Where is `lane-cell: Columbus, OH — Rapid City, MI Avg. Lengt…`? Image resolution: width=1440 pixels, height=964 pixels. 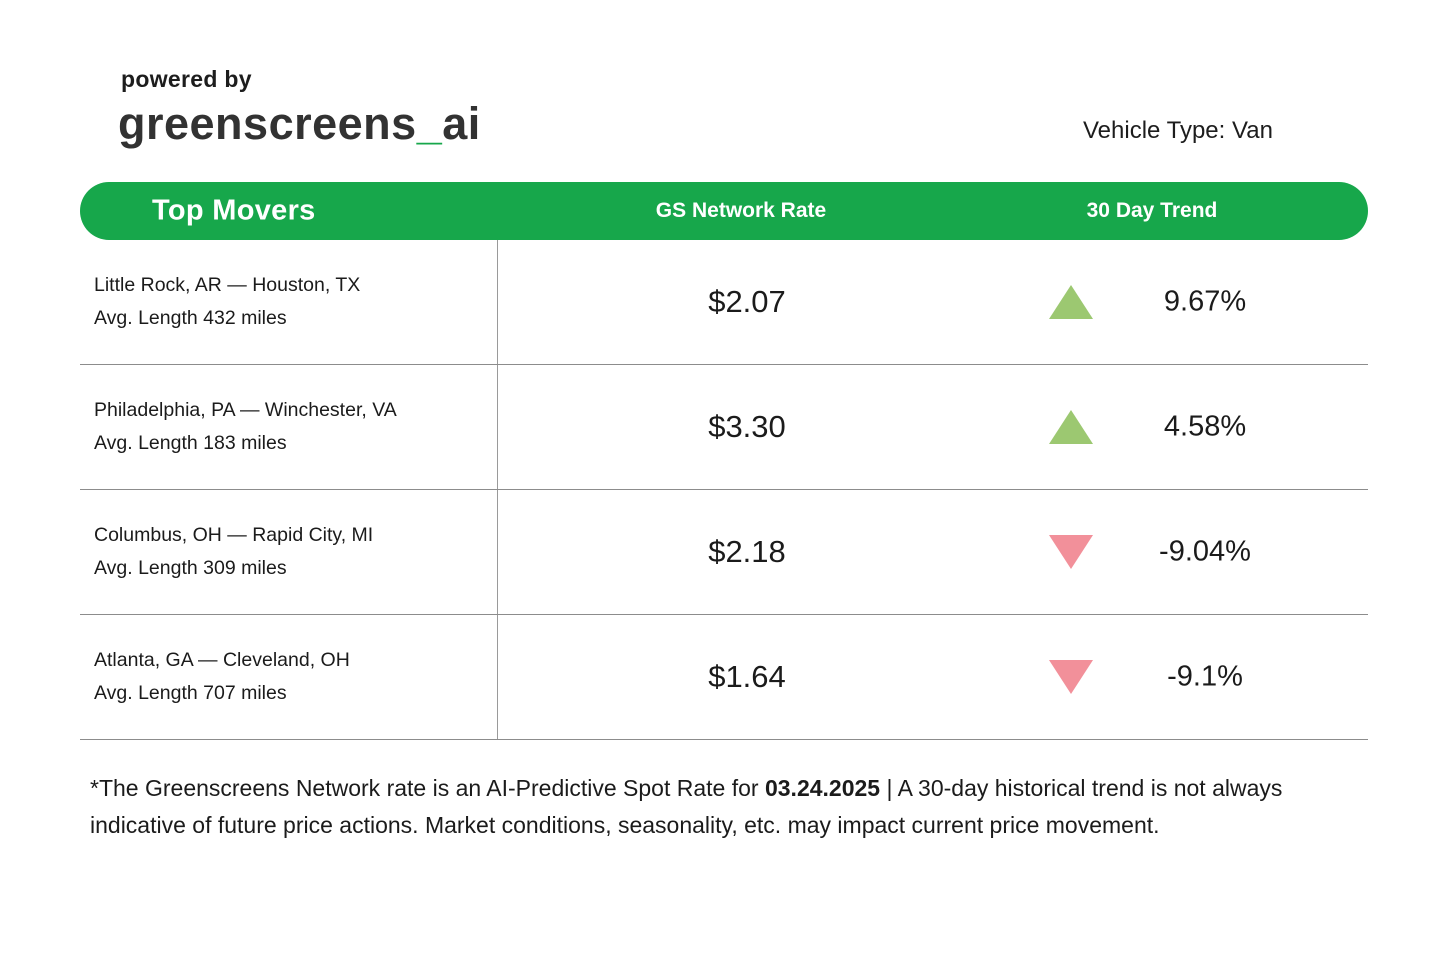
lane-cell: Columbus, OH — Rapid City, MI Avg. Lengt… is located at coordinates (233, 552).